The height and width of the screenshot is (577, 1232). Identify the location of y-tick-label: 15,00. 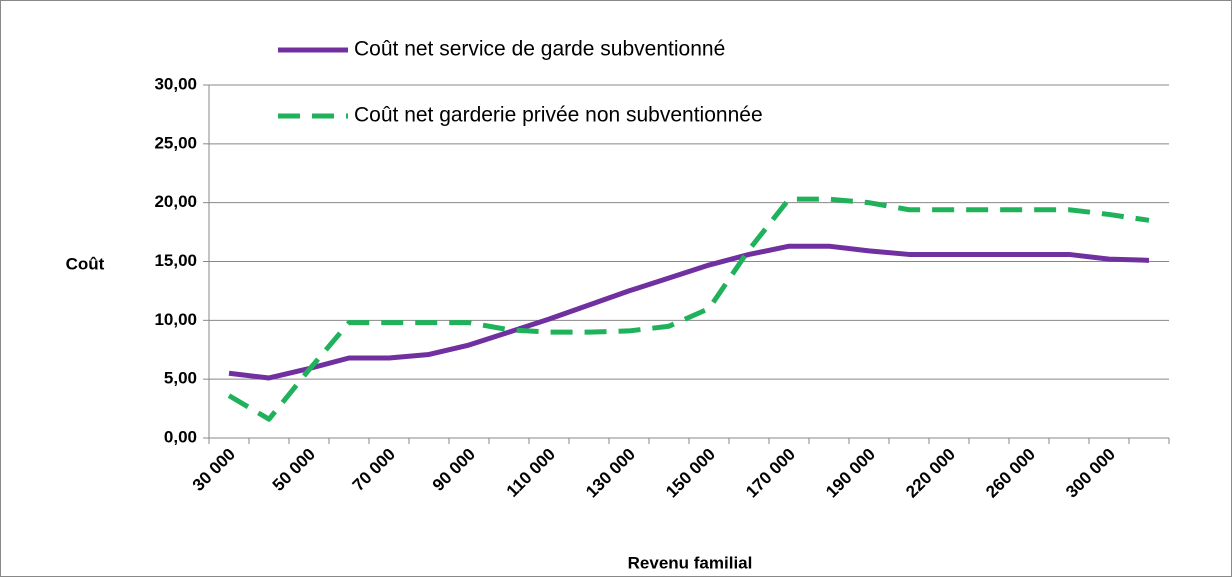
(175, 260).